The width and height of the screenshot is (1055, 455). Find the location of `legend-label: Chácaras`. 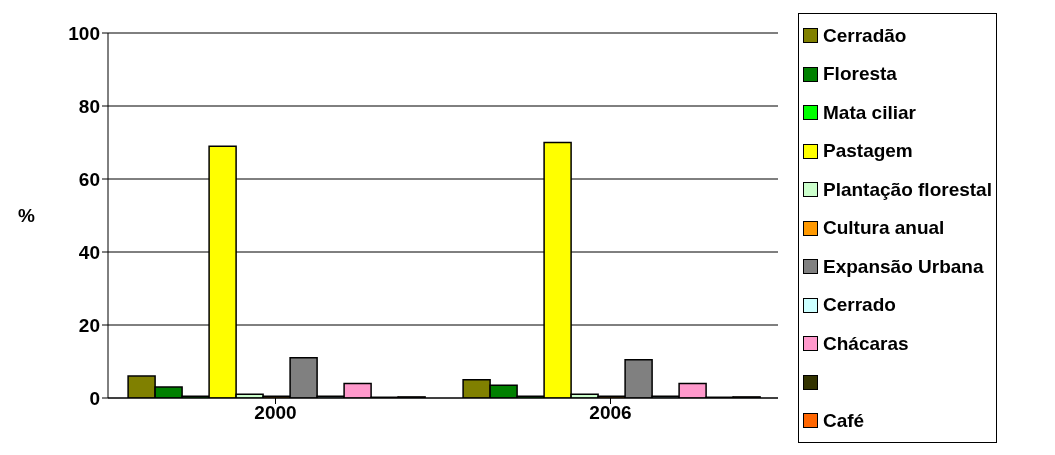

legend-label: Chácaras is located at coordinates (866, 343).